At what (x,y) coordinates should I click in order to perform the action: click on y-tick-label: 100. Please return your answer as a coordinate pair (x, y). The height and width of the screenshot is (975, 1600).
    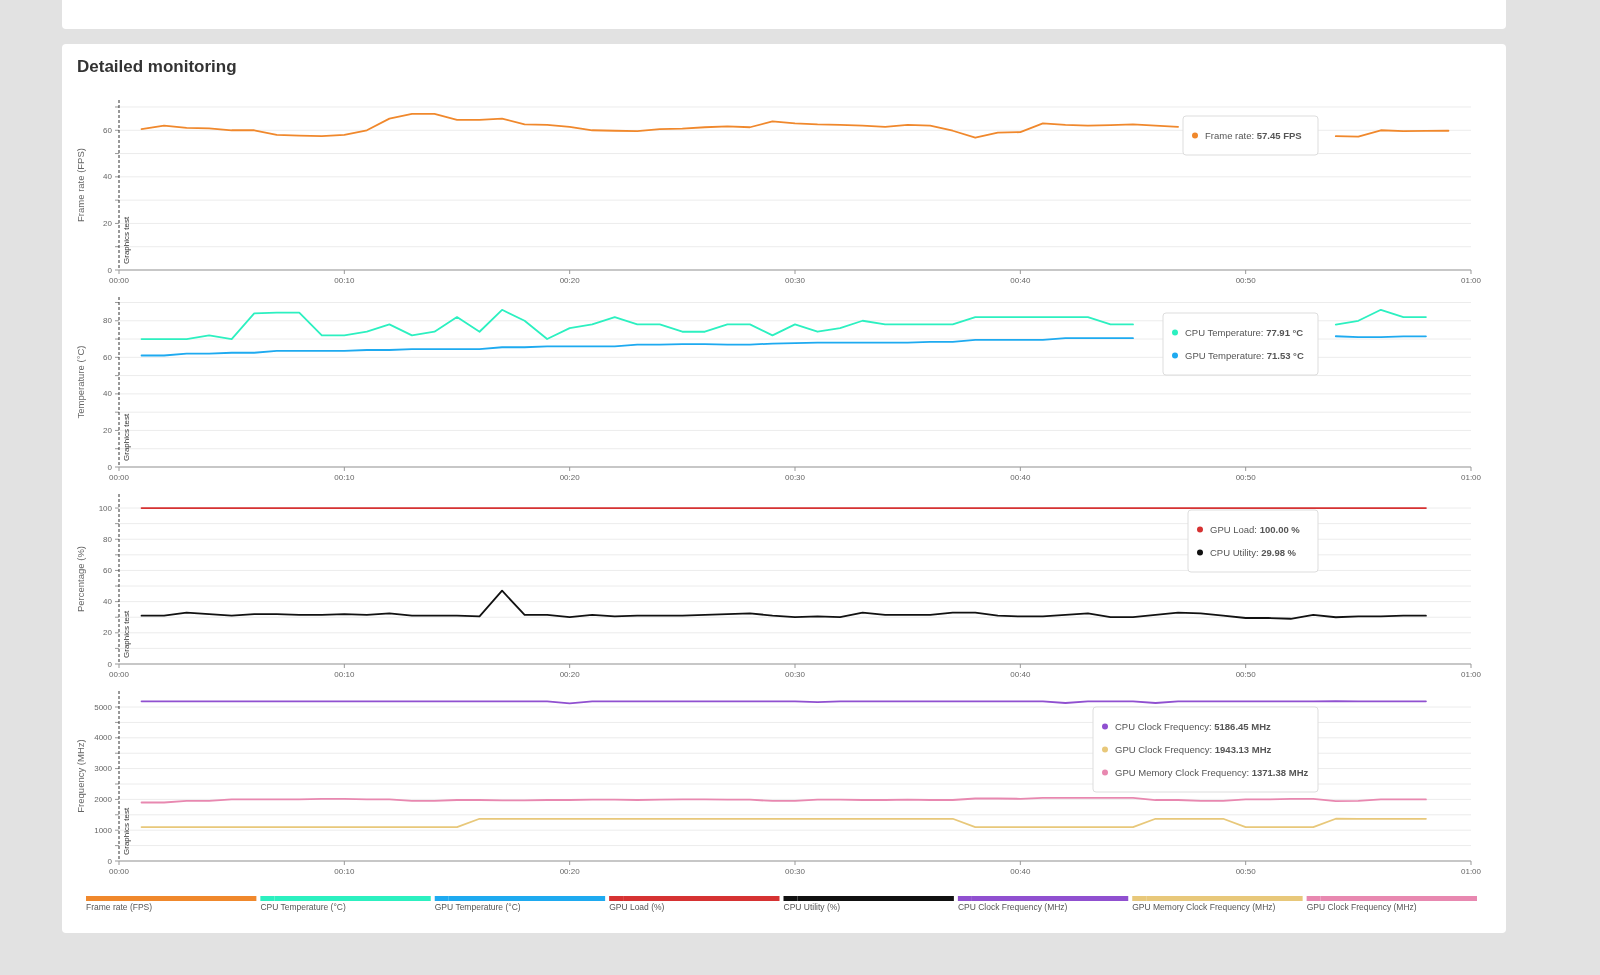
    Looking at the image, I should click on (105, 508).